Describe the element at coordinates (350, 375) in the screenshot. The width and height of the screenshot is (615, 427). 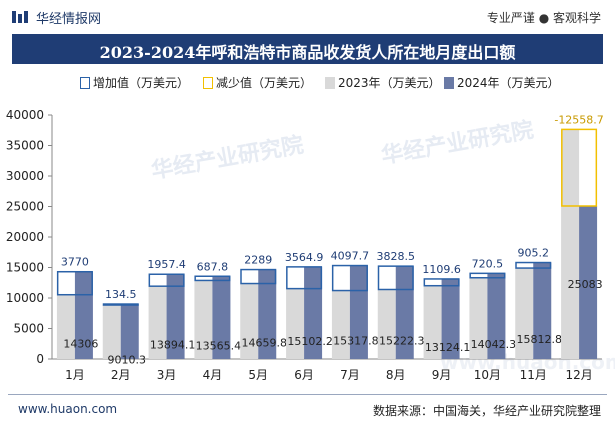
I see `x-tick-label: 7月` at that location.